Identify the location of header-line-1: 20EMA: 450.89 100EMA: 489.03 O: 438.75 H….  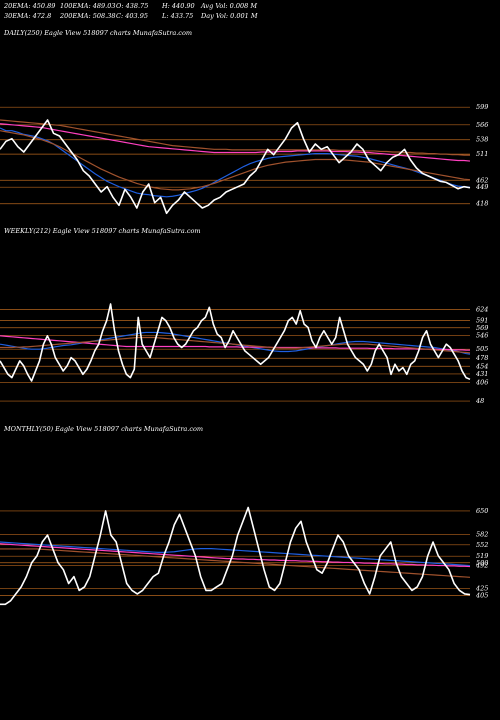
(252, 6).